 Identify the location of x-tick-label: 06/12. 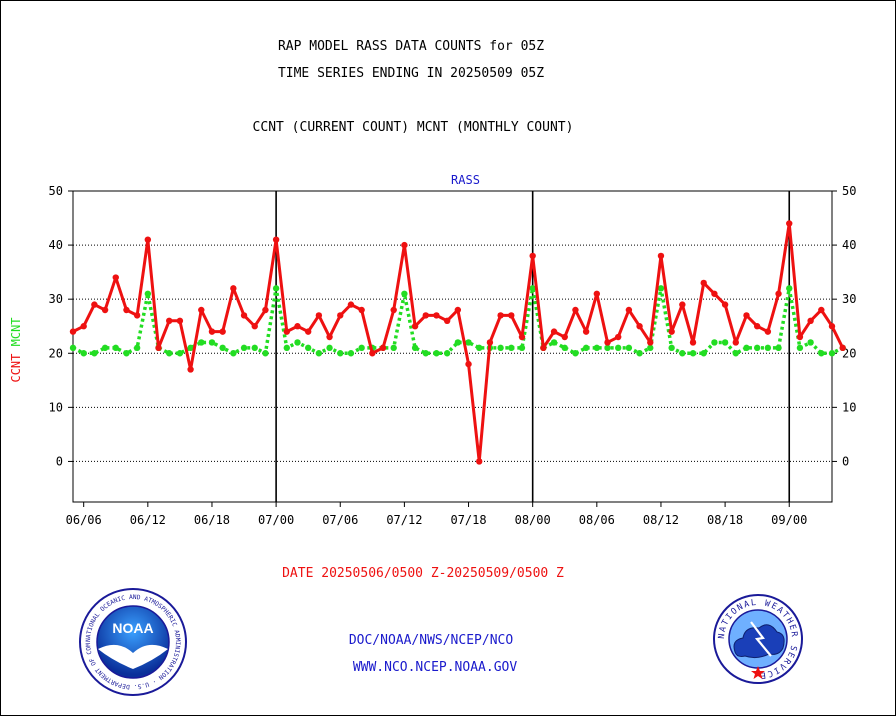
(148, 520).